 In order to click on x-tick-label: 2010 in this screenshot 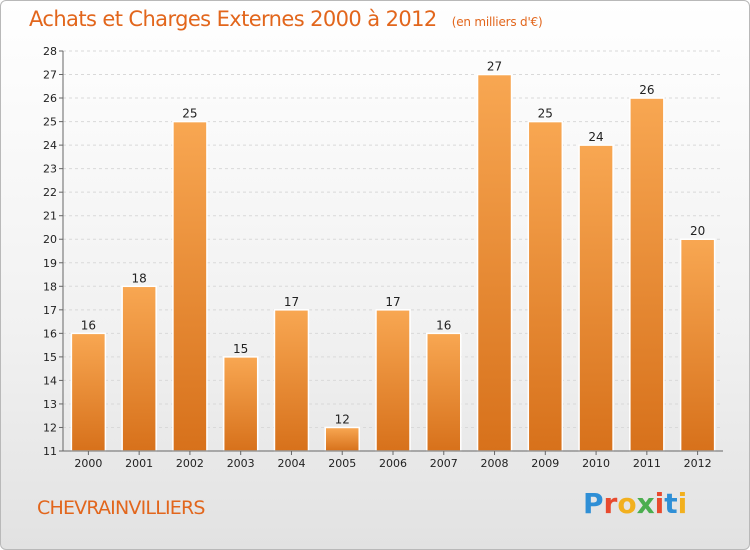, I will do `click(596, 463)`.